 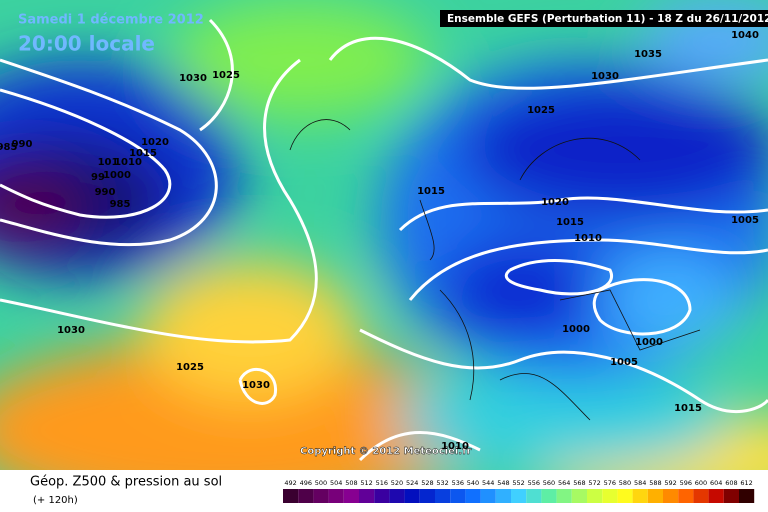 What do you see at coordinates (503, 483) in the screenshot?
I see `scale-label: 548` at bounding box center [503, 483].